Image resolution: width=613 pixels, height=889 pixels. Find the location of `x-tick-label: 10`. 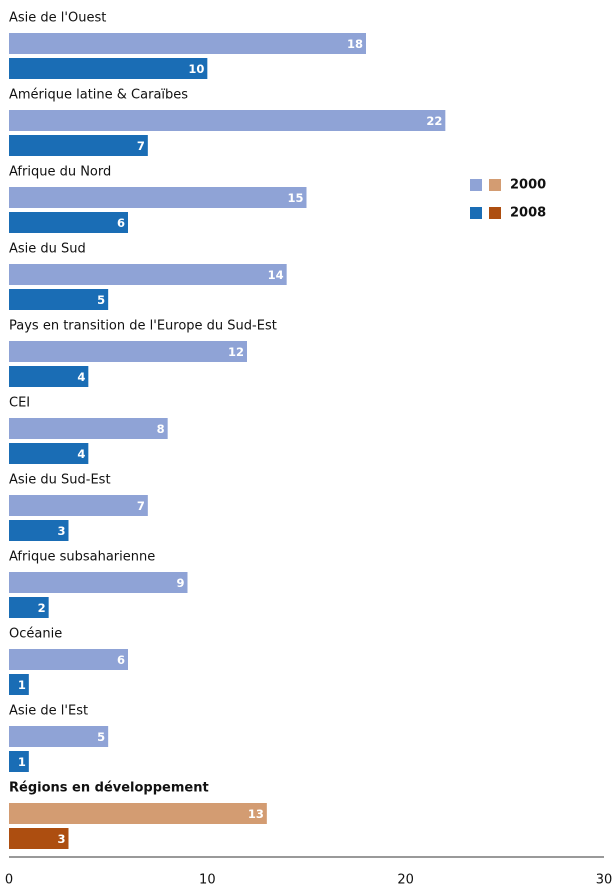

x-tick-label: 10 is located at coordinates (207, 880).